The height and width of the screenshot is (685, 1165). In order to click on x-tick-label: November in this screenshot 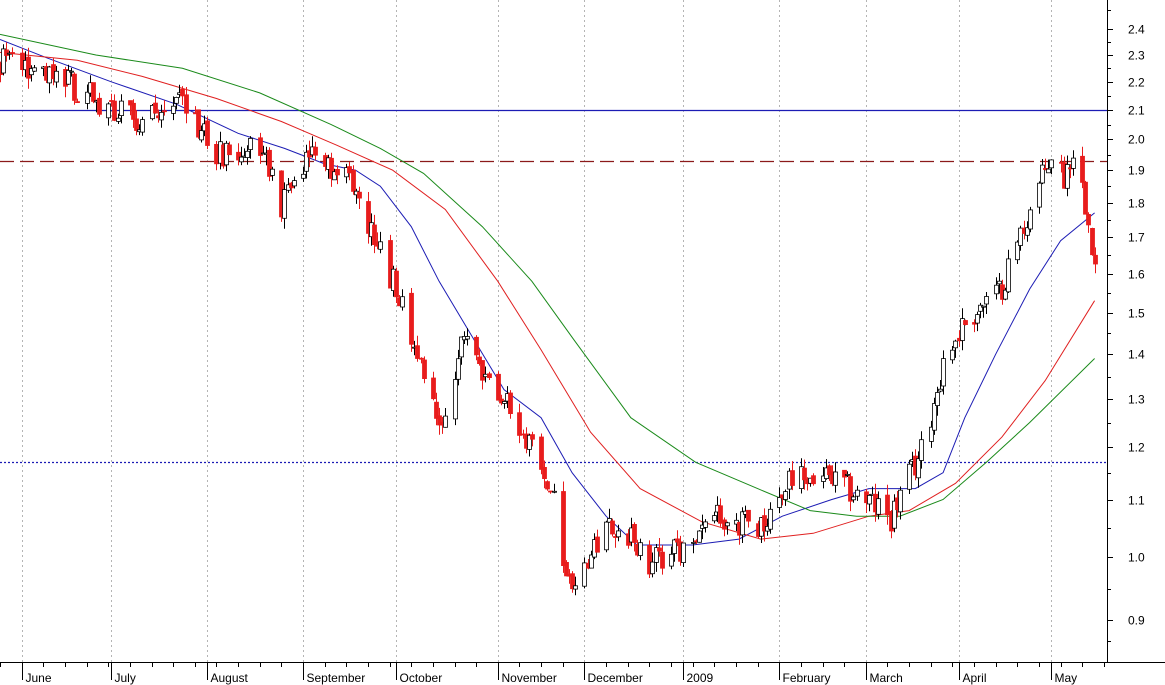, I will do `click(529, 678)`.